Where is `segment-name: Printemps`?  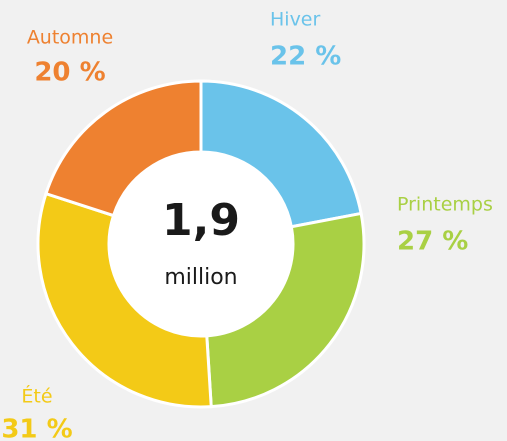
segment-name: Printemps is located at coordinates (445, 205).